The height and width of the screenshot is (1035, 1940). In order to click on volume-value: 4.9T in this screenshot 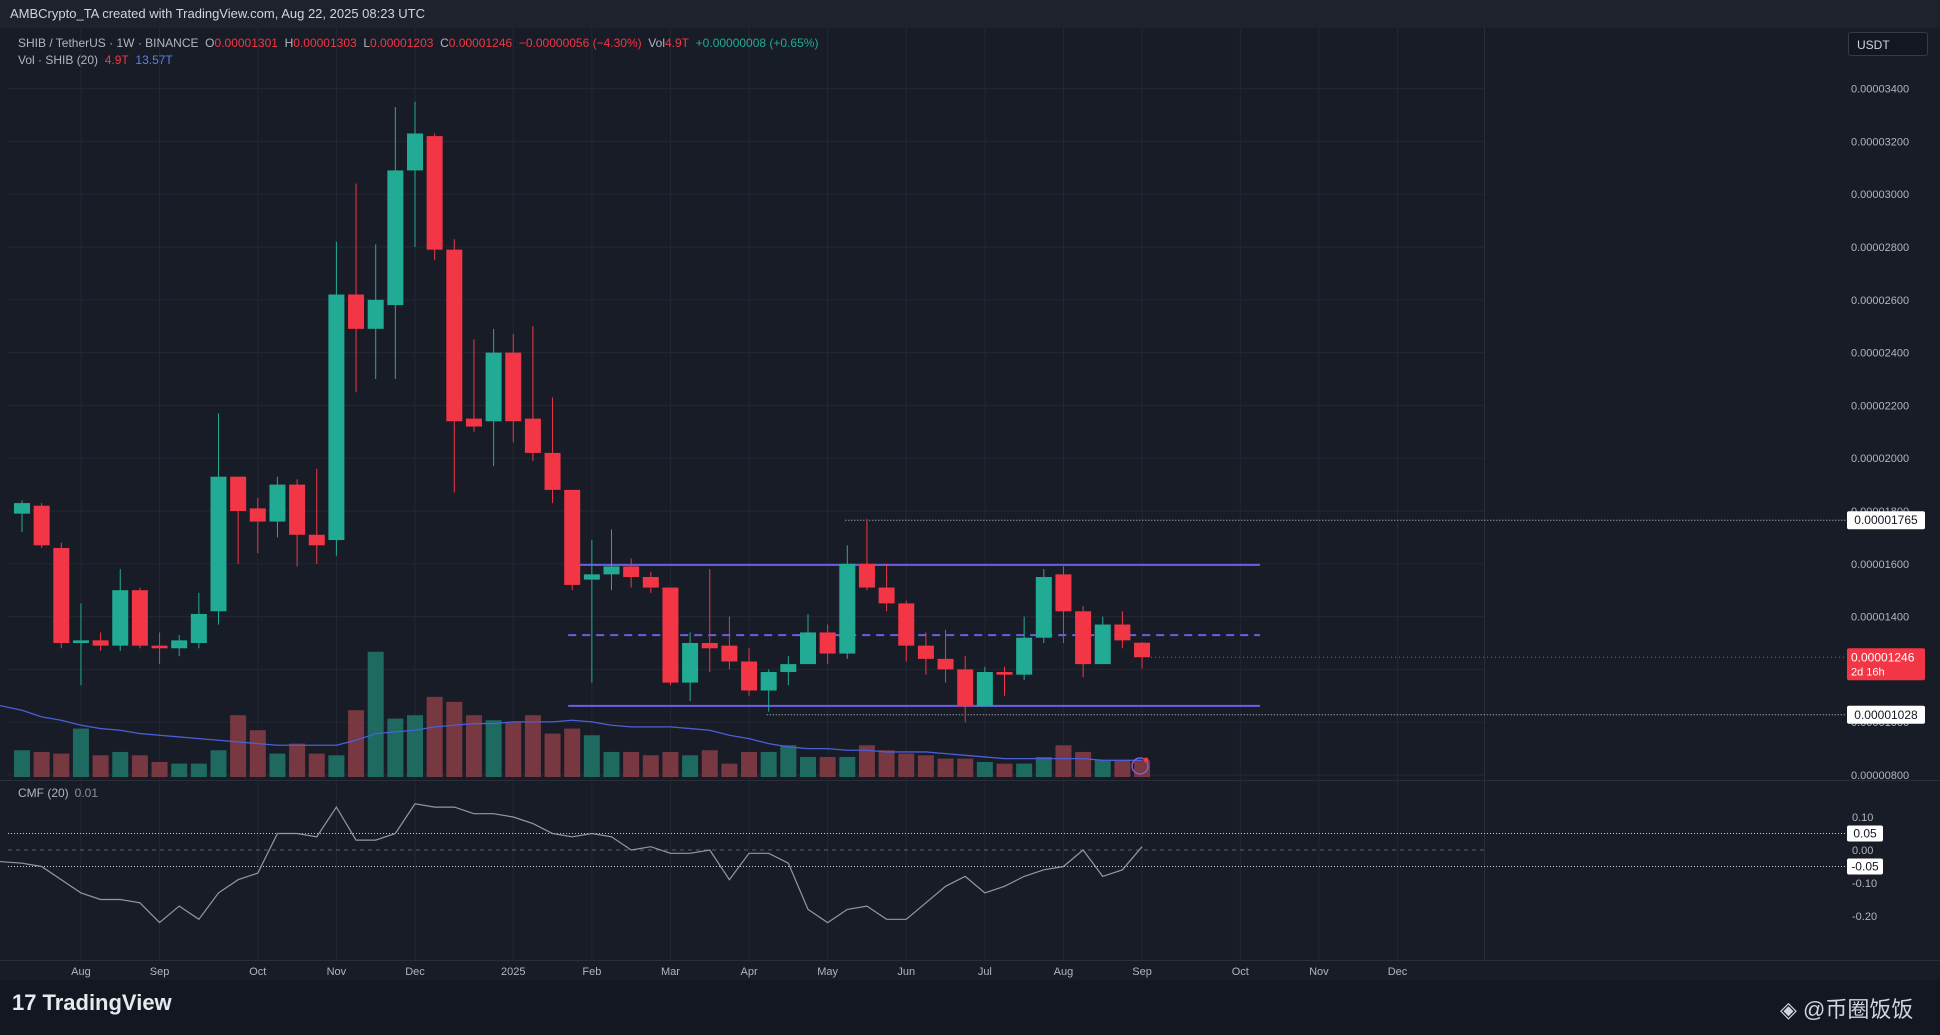, I will do `click(676, 43)`.